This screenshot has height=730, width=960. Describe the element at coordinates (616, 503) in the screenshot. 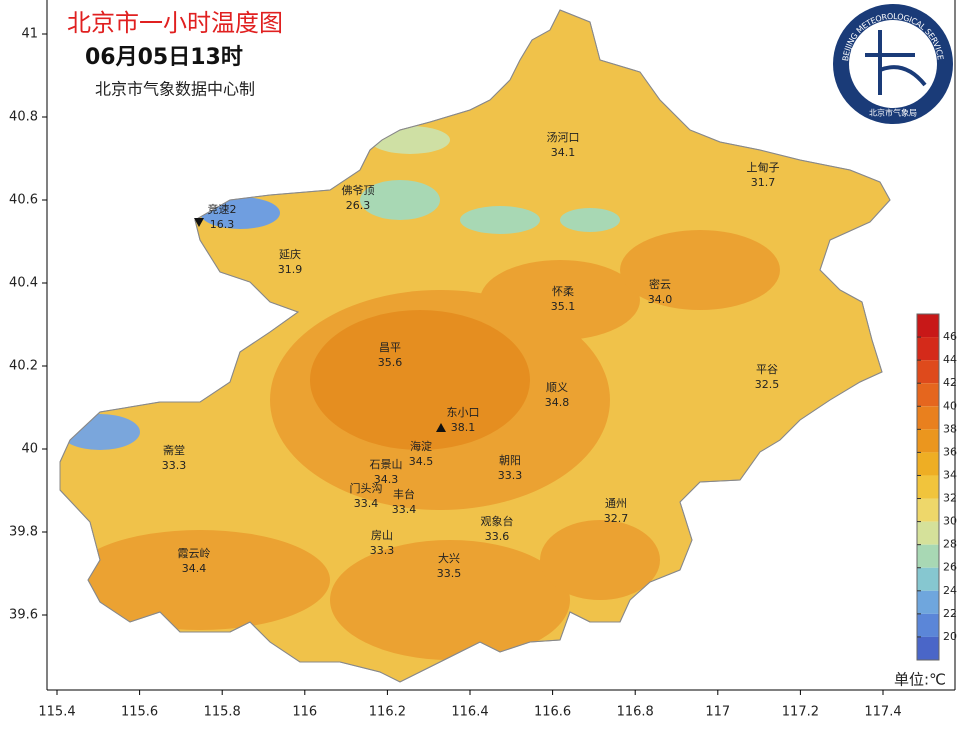

I see `station-name: 通州` at that location.